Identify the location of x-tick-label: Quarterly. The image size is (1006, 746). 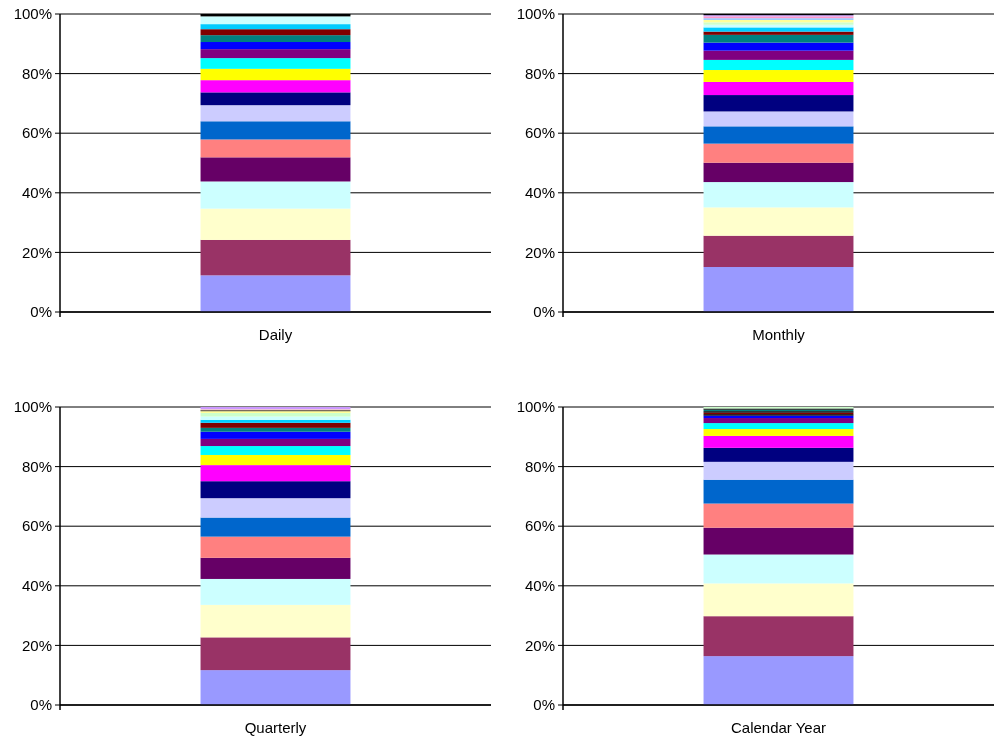
(275, 727).